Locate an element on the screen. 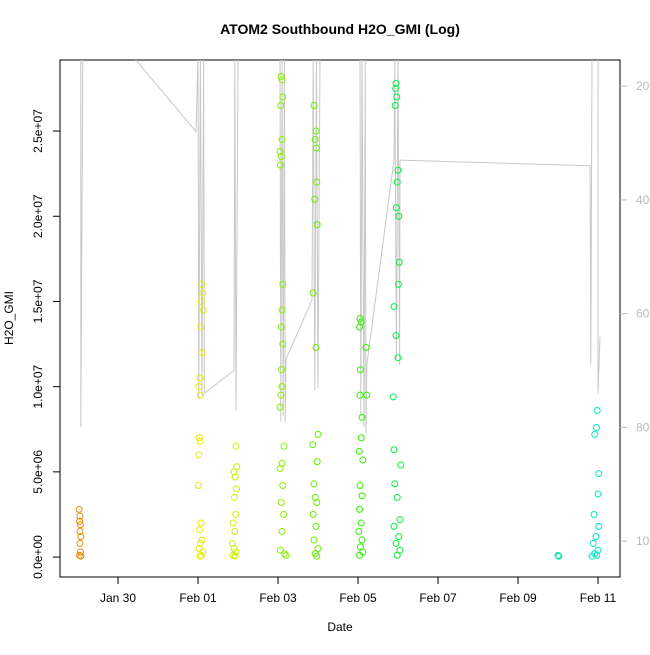 This screenshot has height=655, width=650. y-tick-label: 1.0e+07 is located at coordinates (38, 386).